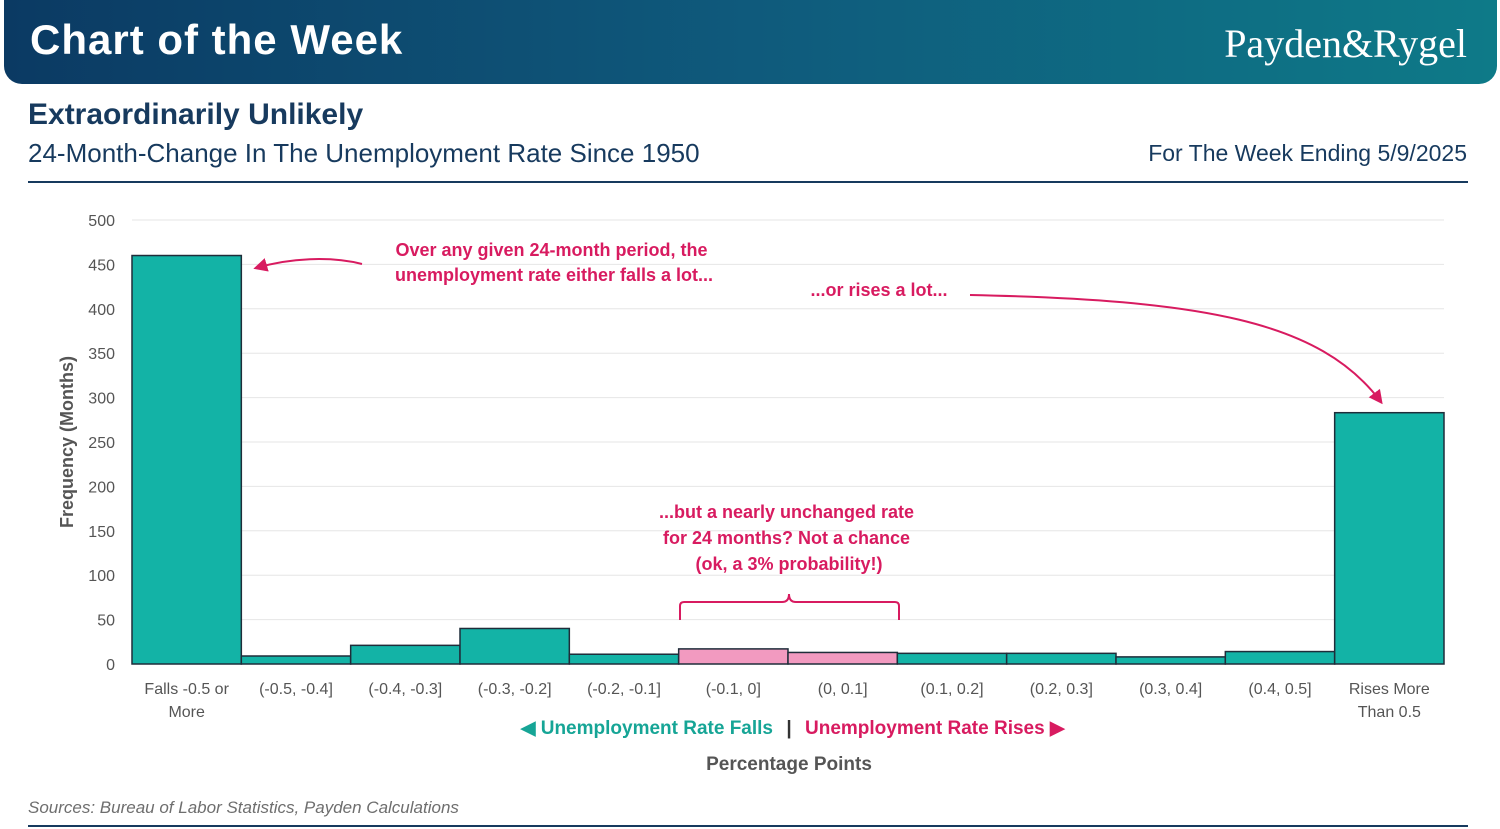 This screenshot has height=829, width=1500. Describe the element at coordinates (733, 689) in the screenshot. I see `x-tick-label: (-0.1, 0]` at that location.